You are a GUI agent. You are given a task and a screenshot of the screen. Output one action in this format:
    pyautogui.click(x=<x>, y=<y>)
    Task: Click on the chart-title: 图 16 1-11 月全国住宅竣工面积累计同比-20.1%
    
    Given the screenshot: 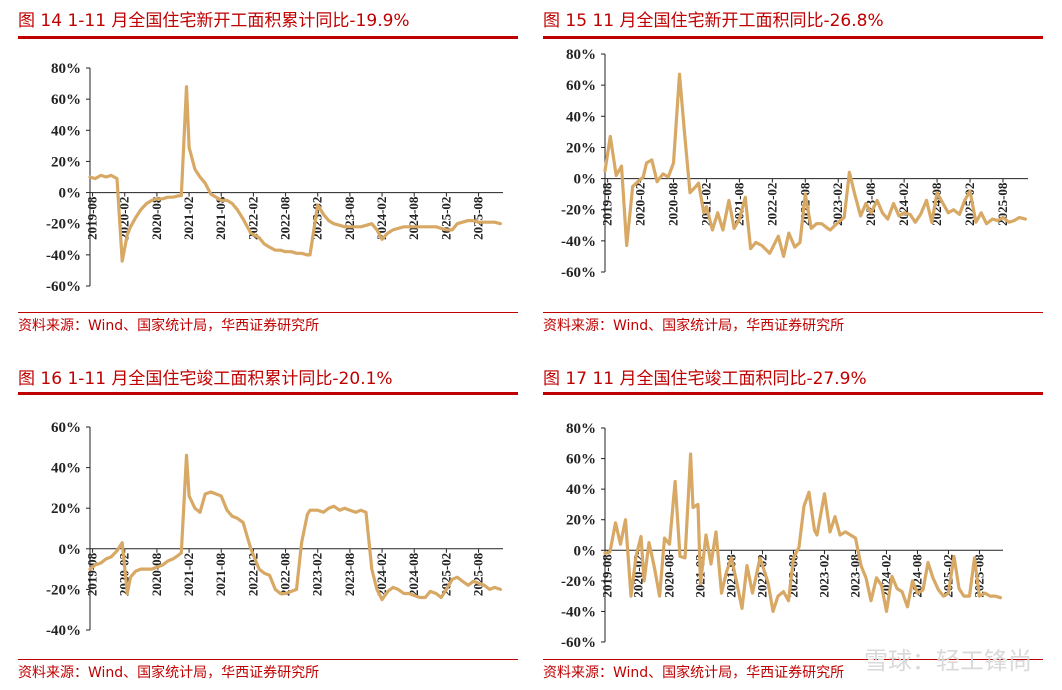 What is the action you would take?
    pyautogui.click(x=205, y=379)
    